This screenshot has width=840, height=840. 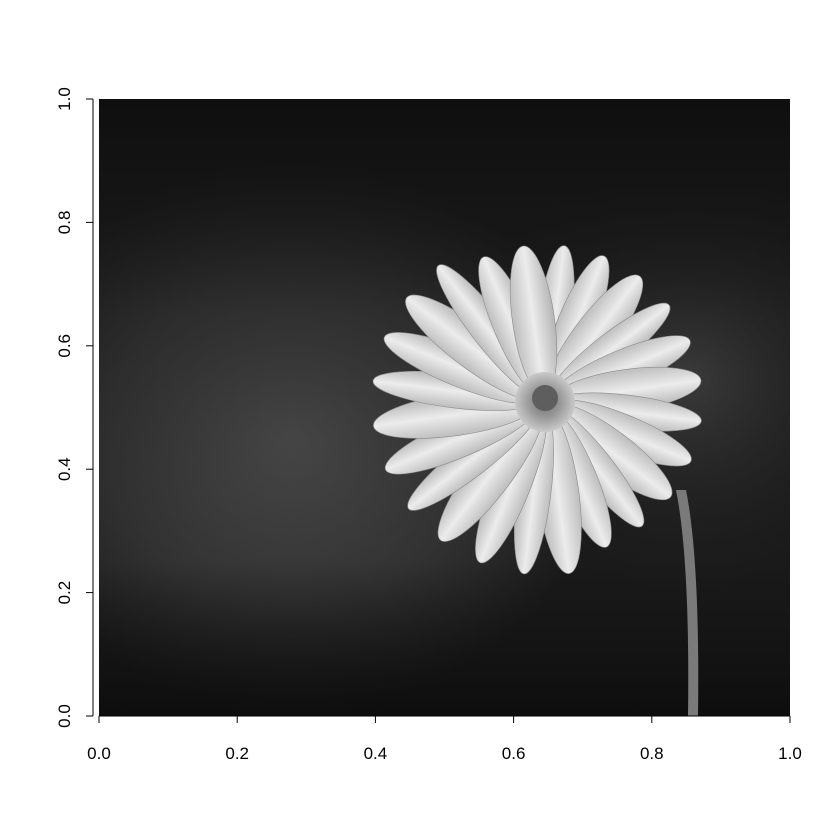 I want to click on y-tick-label: 0.2, so click(x=64, y=593).